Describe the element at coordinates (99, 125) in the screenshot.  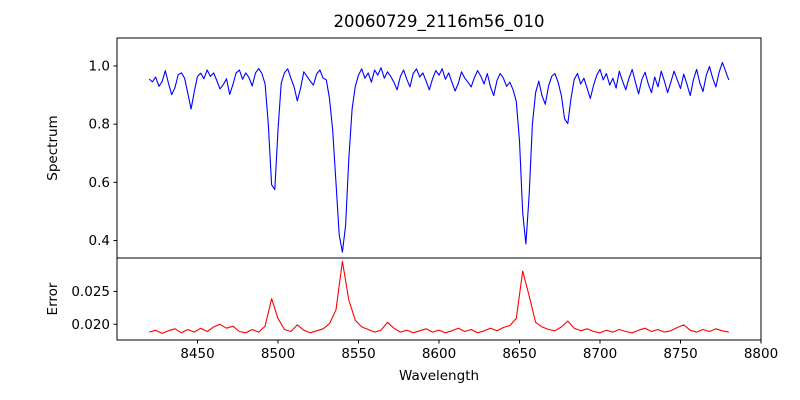
I see `y-tick-label-spectrum: 0.8` at that location.